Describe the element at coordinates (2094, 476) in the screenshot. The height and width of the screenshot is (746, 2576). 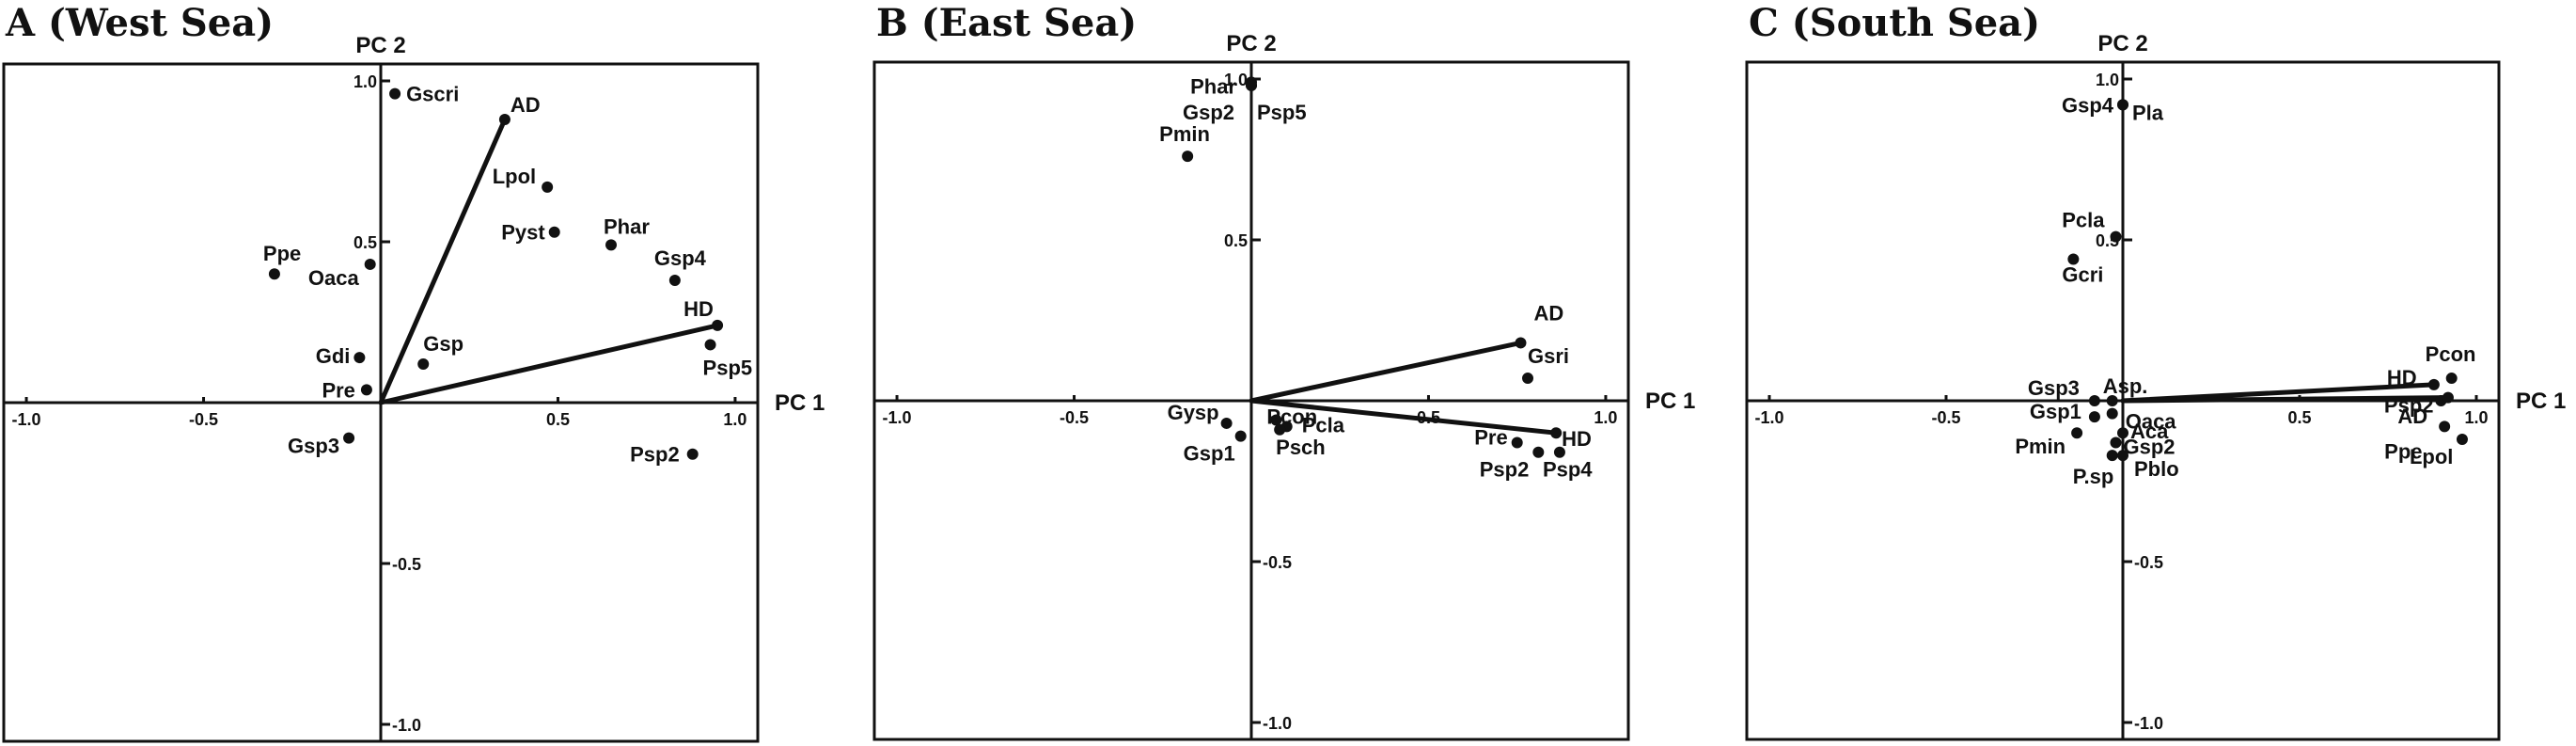
I see `label-p-sp: P.sp` at that location.